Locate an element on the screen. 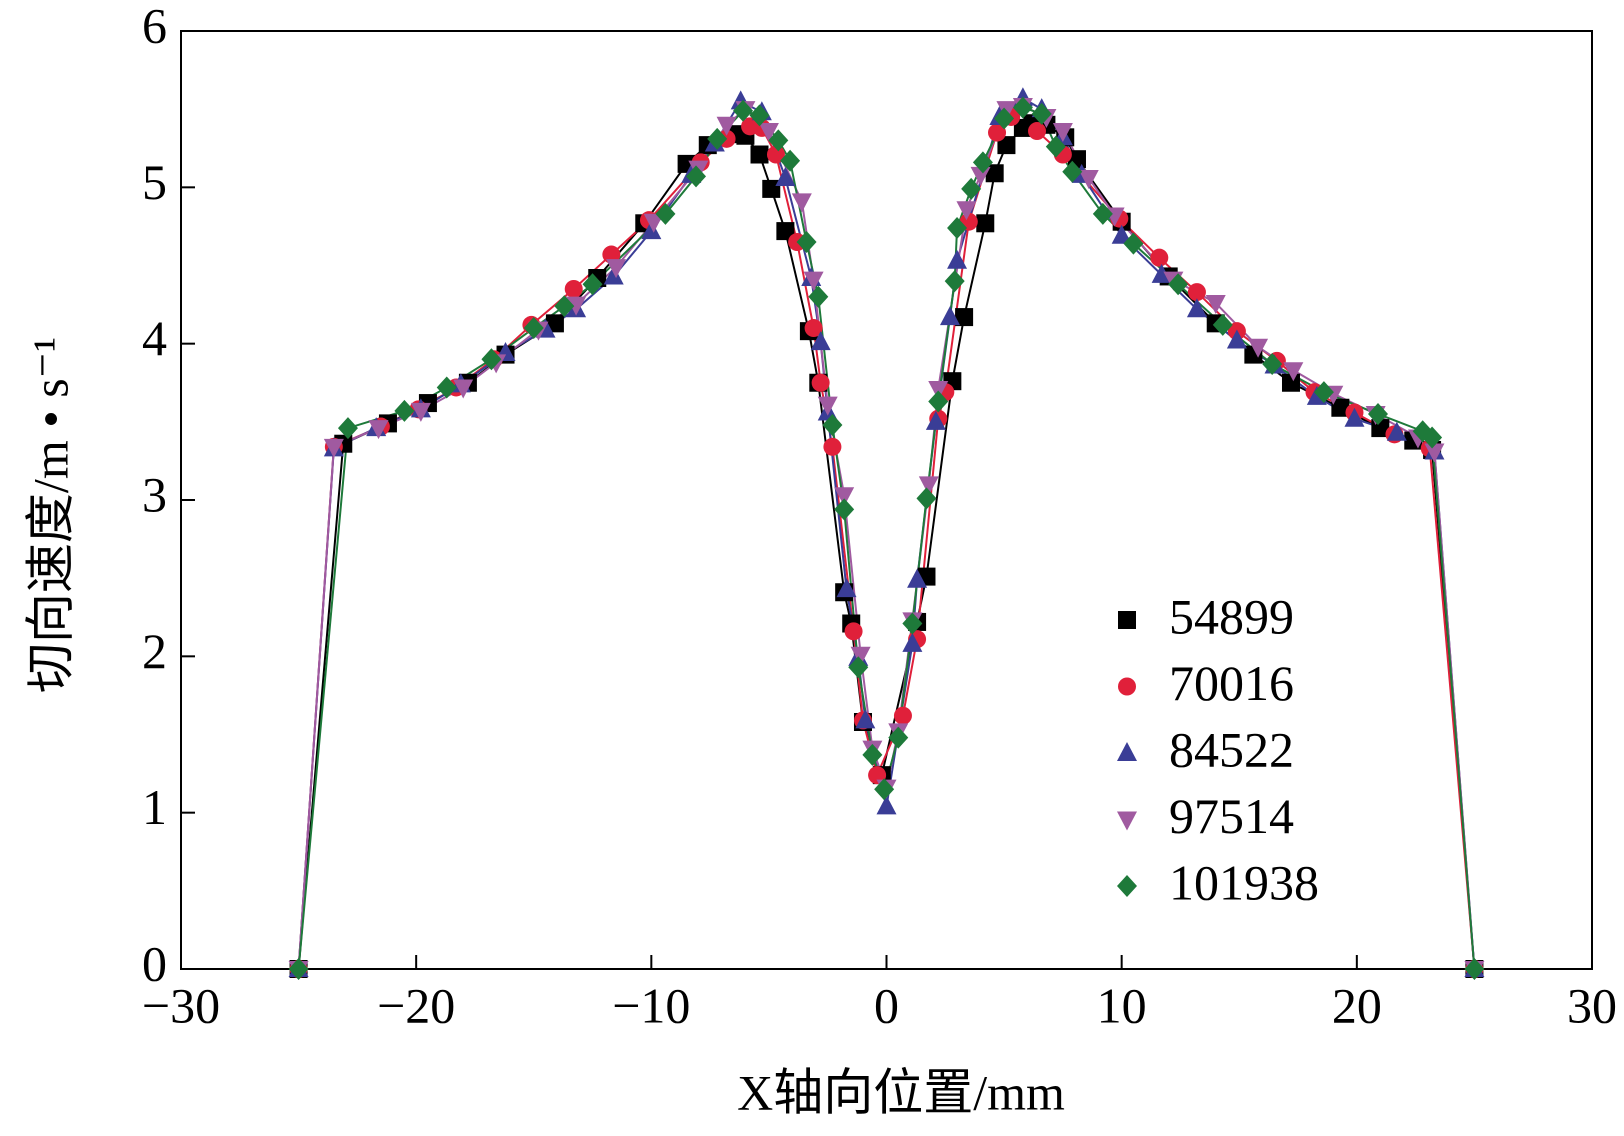 This screenshot has height=1136, width=1624. x-tick-label: 10 is located at coordinates (1122, 1005).